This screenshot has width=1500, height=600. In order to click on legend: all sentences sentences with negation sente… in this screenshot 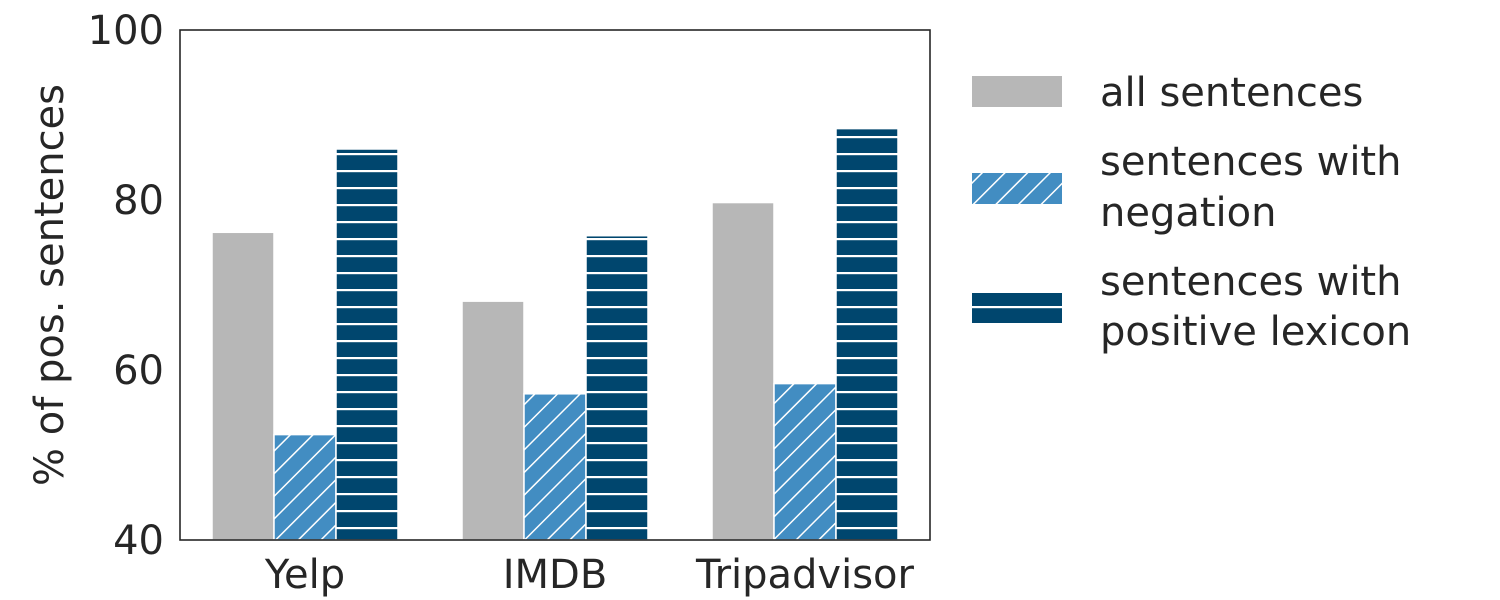, I will do `click(1191, 212)`.